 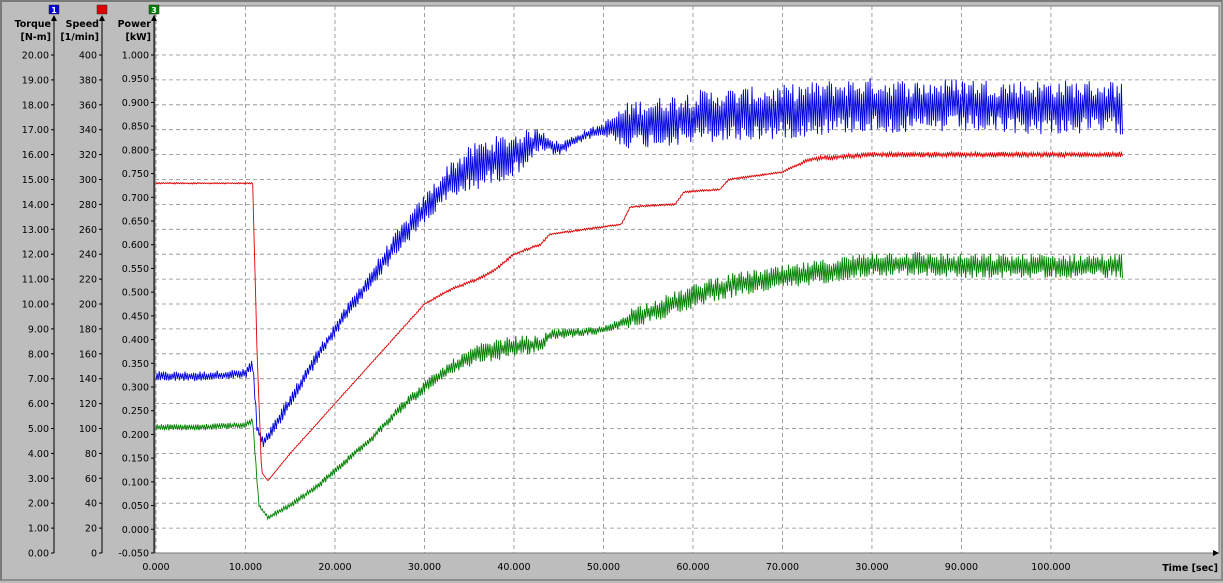 What do you see at coordinates (135, 174) in the screenshot?
I see `y-tick-label: 0.750` at bounding box center [135, 174].